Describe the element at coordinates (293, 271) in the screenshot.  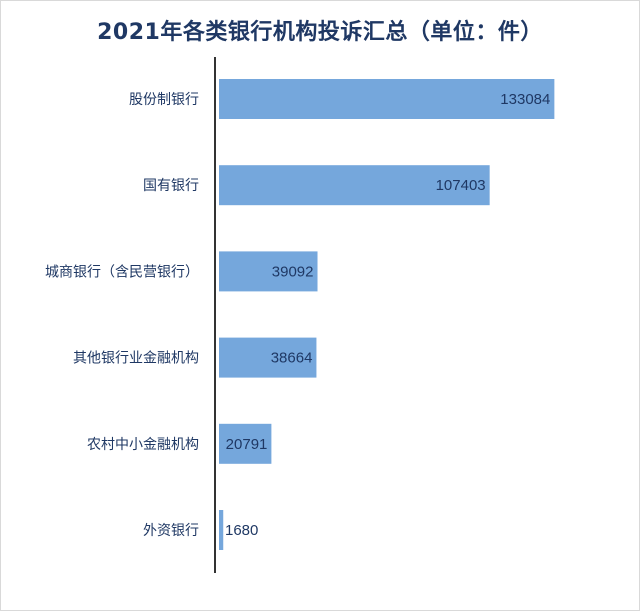
I see `data-label: 39092` at that location.